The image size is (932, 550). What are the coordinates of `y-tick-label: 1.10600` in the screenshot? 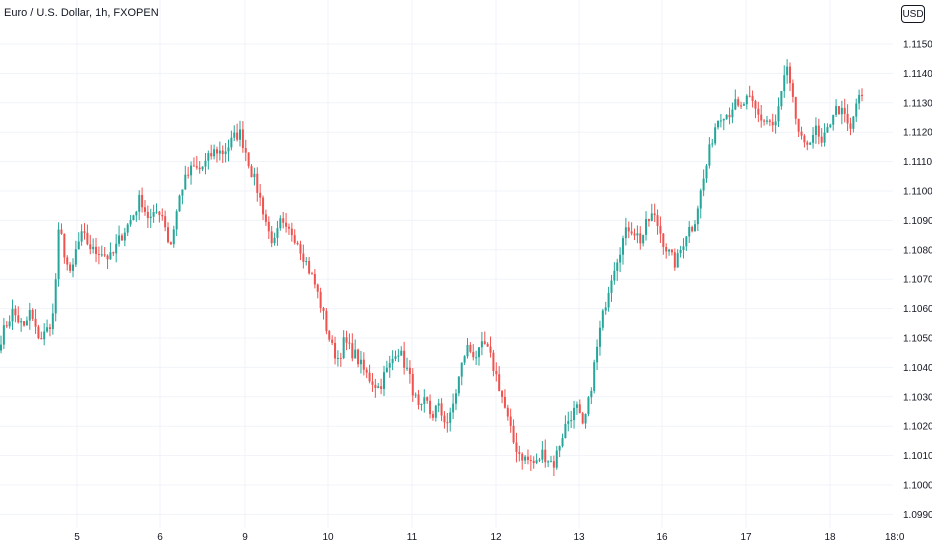 It's located at (917, 309).